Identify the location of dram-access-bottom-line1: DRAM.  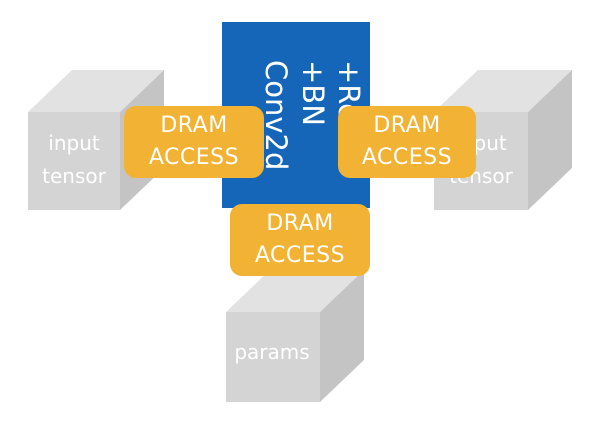
(300, 223).